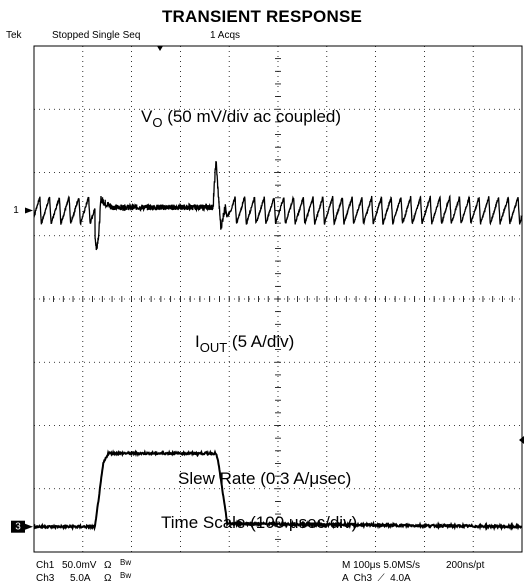 The height and width of the screenshot is (588, 524). I want to click on trigger-level-marker, so click(521, 440).